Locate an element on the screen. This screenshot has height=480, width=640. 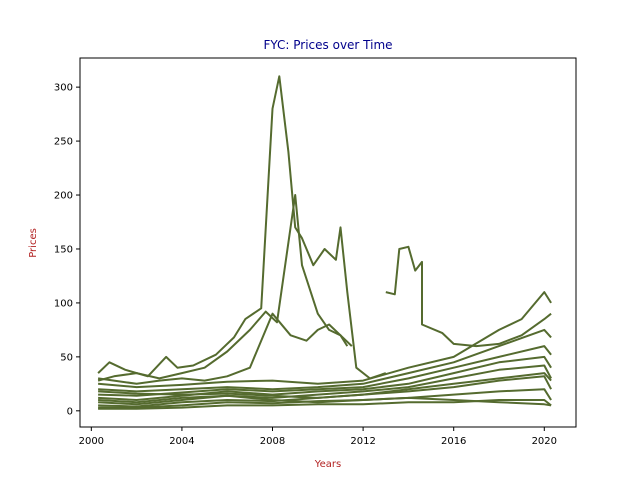
x-axis-label: Years is located at coordinates (327, 464).